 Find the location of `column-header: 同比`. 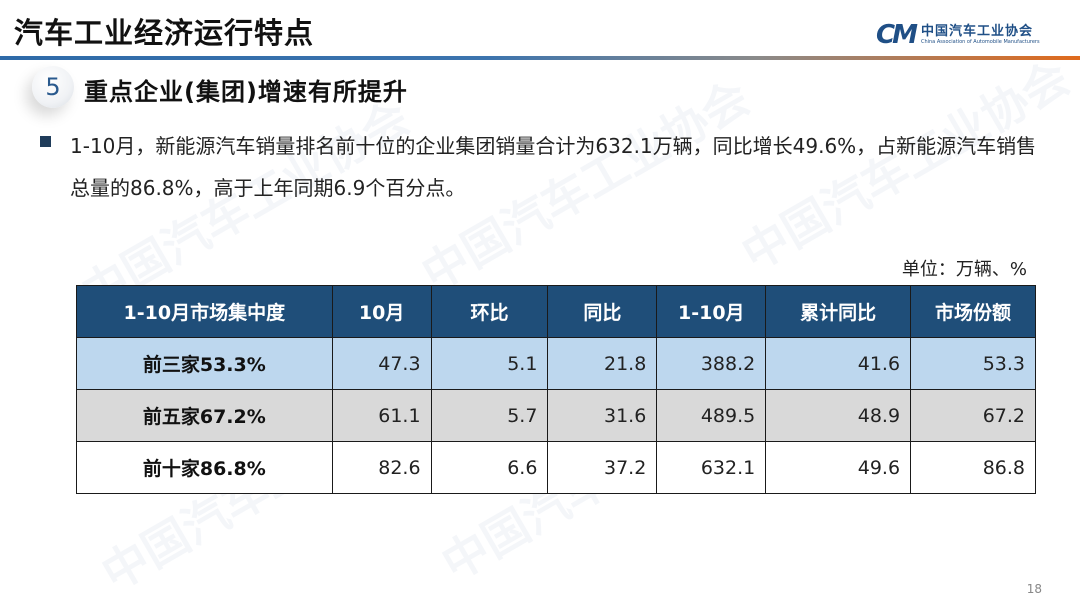

column-header: 同比 is located at coordinates (602, 311).